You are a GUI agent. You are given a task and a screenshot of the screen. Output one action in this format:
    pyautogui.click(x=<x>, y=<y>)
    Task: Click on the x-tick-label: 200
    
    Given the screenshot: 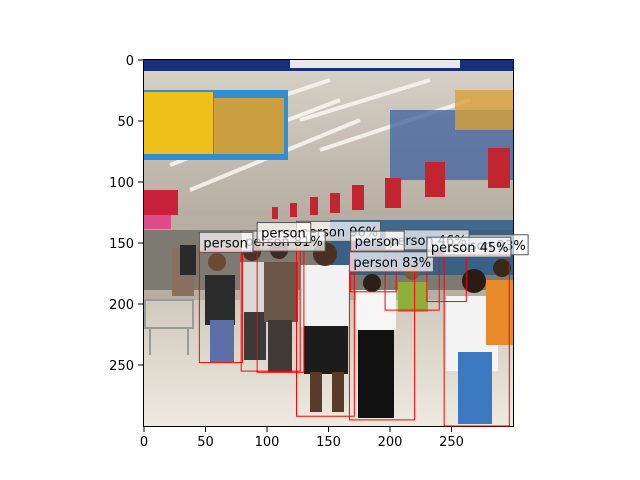 What is the action you would take?
    pyautogui.click(x=390, y=442)
    